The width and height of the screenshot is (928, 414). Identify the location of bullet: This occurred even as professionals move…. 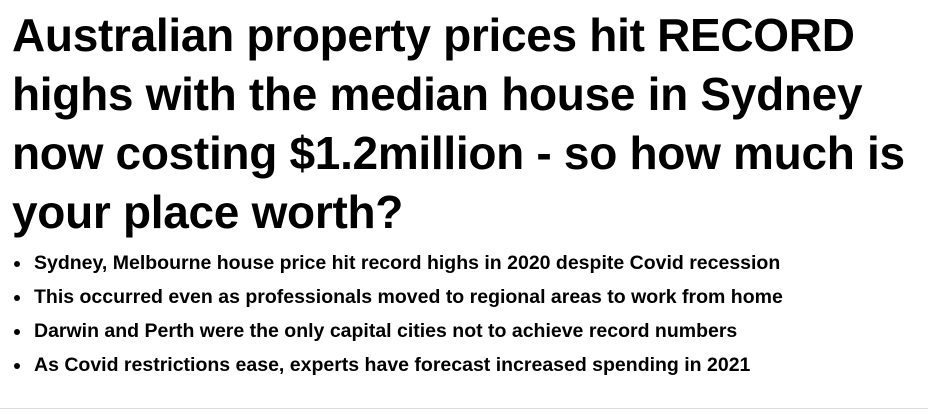
(469, 297).